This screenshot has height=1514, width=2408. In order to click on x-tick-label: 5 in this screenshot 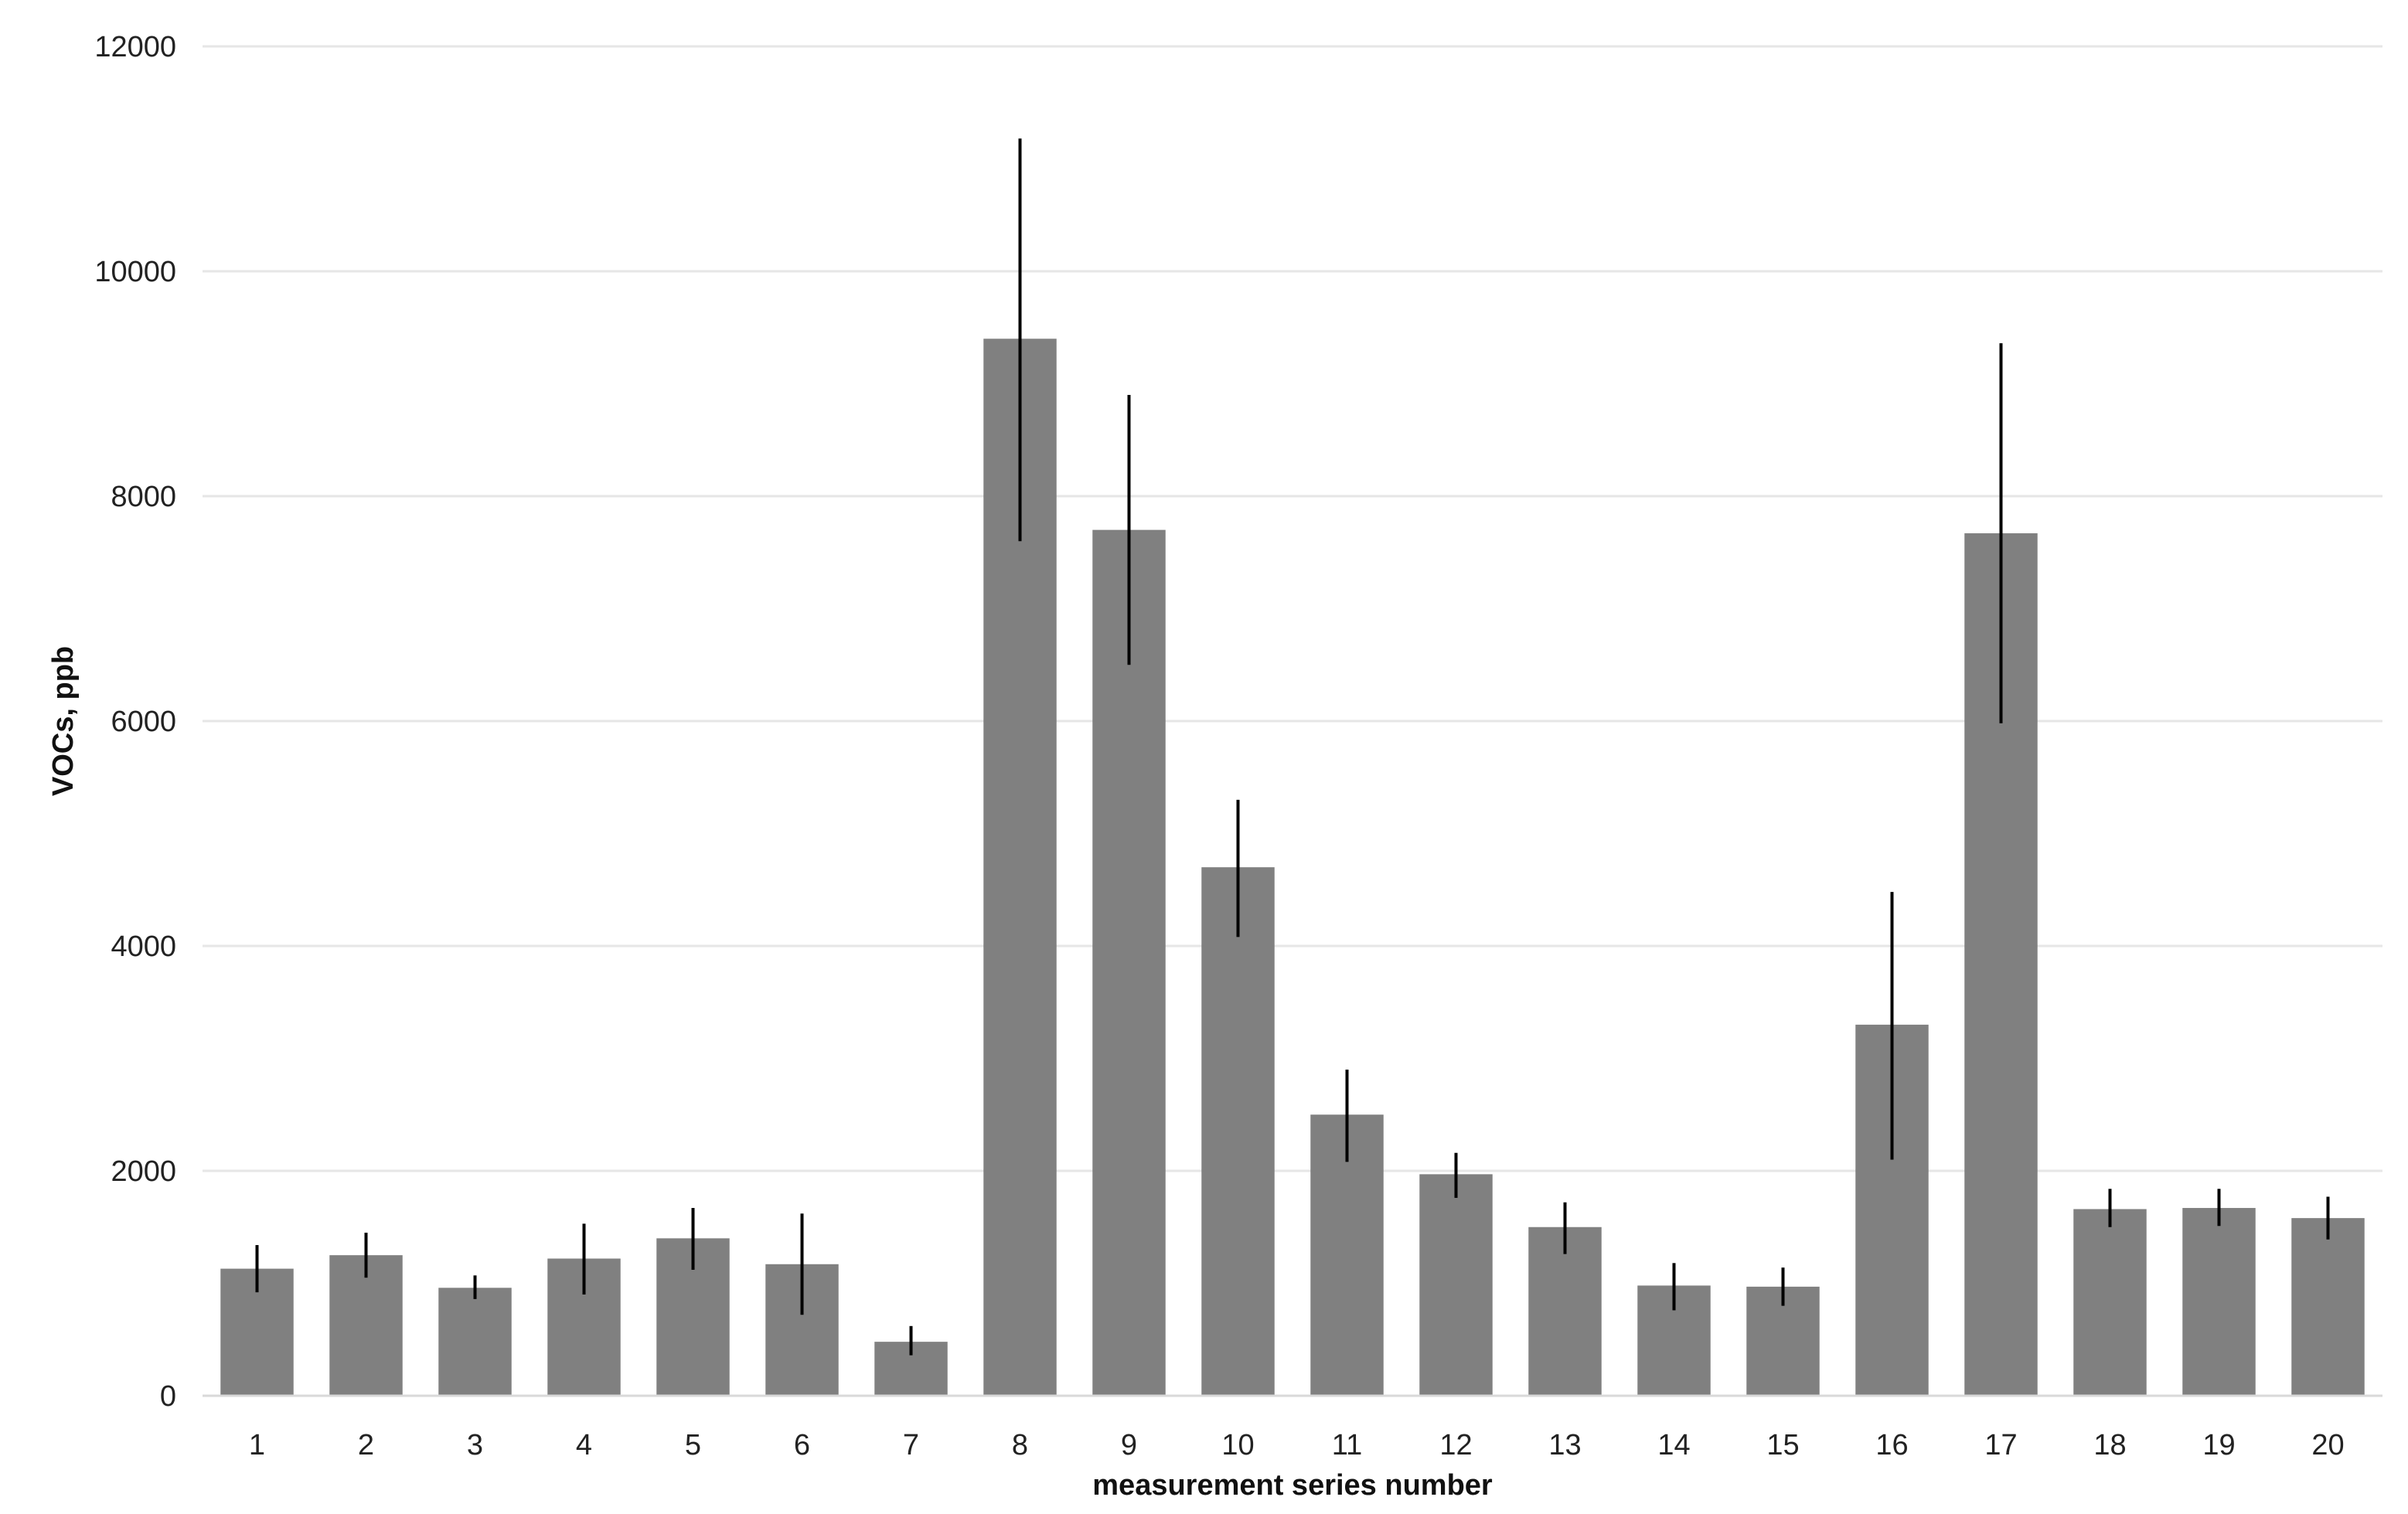, I will do `click(693, 1445)`.